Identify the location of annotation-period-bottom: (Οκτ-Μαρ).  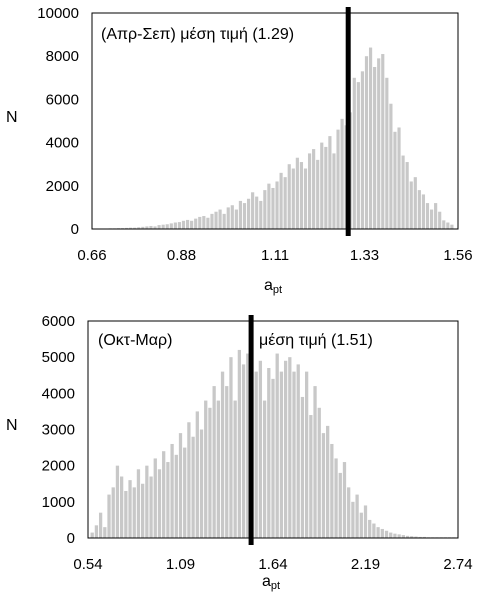
(135, 340).